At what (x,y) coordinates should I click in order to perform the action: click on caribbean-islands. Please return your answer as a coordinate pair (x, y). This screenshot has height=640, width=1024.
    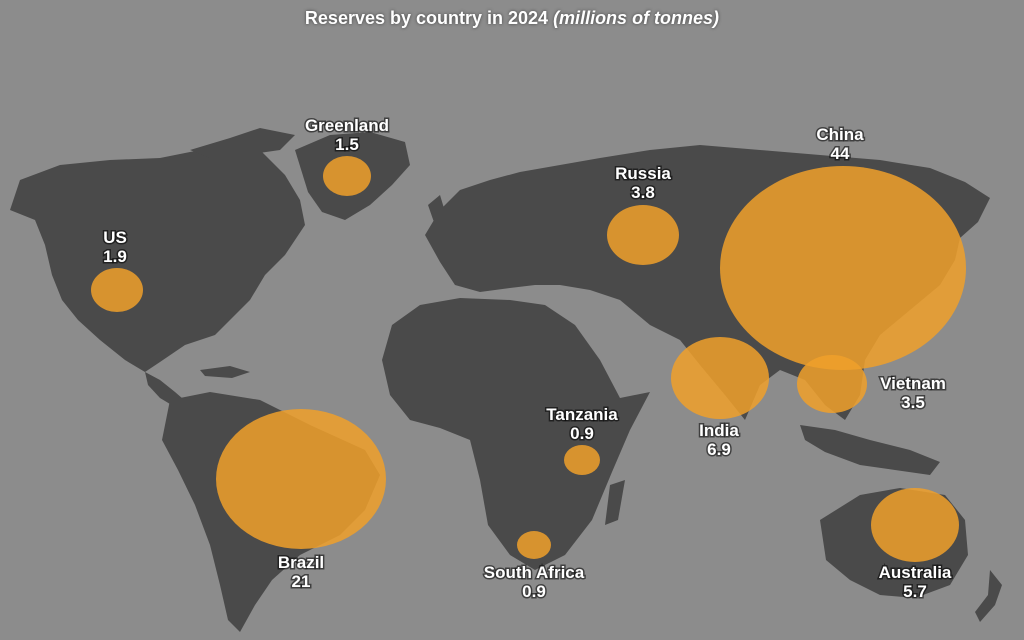
    Looking at the image, I should click on (225, 372).